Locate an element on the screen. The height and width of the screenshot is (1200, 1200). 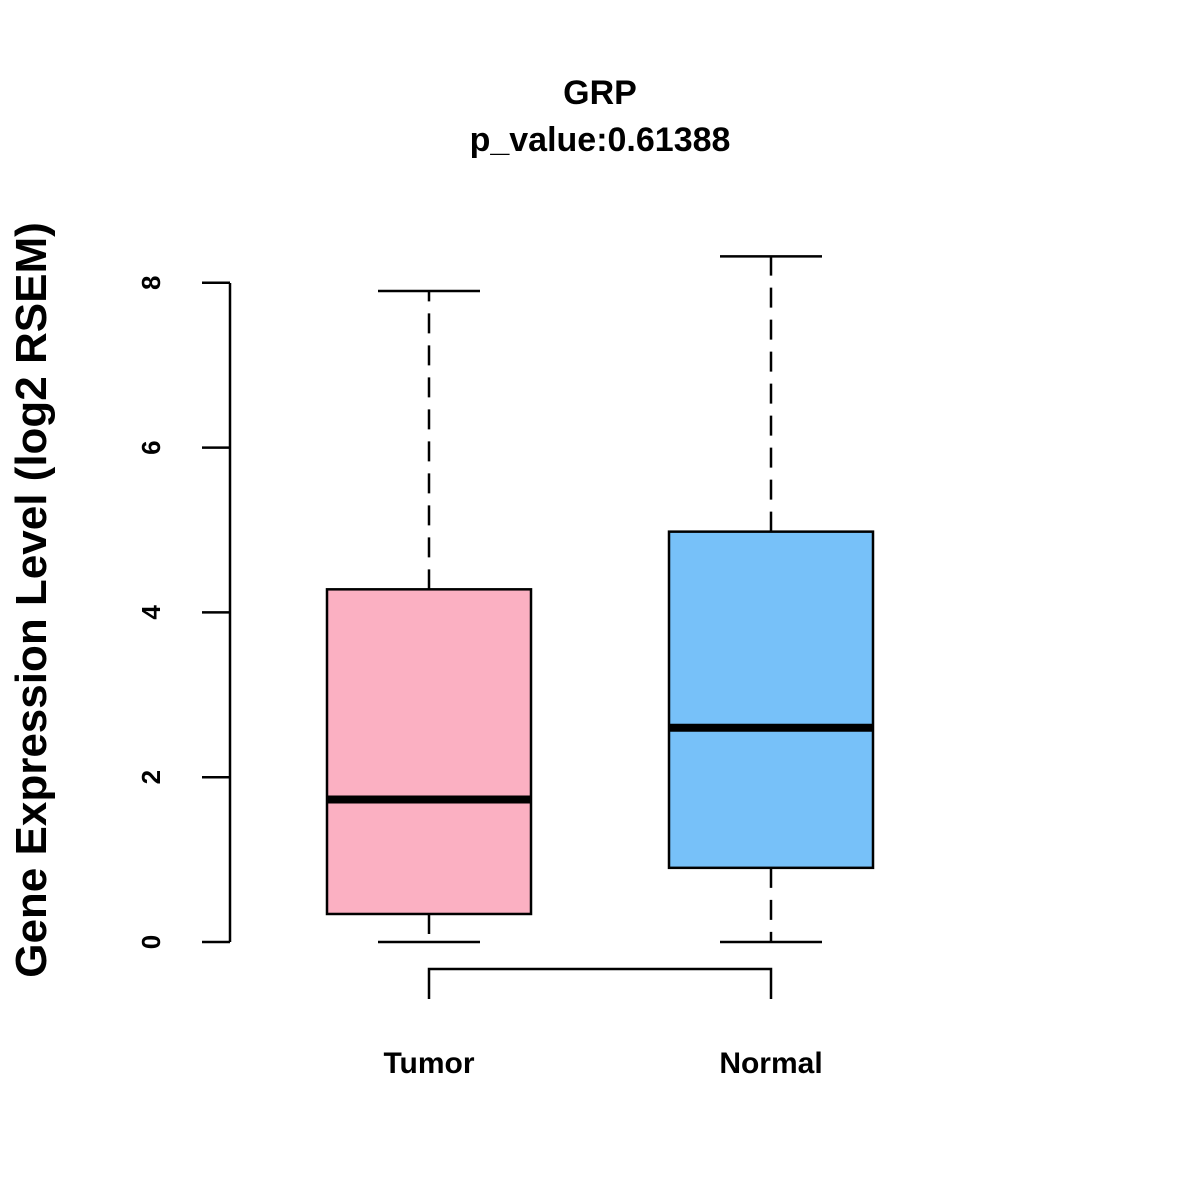
y-ticks: 0 2 4 6 8 is located at coordinates (183, 612).